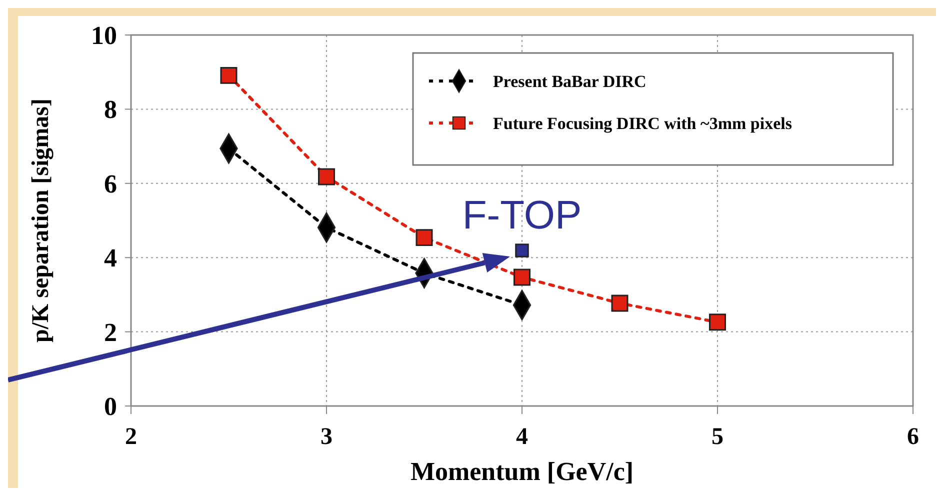 Image resolution: width=944 pixels, height=496 pixels. I want to click on legend-label: Future Focusing DIRC with ~3mm pixels, so click(642, 123).